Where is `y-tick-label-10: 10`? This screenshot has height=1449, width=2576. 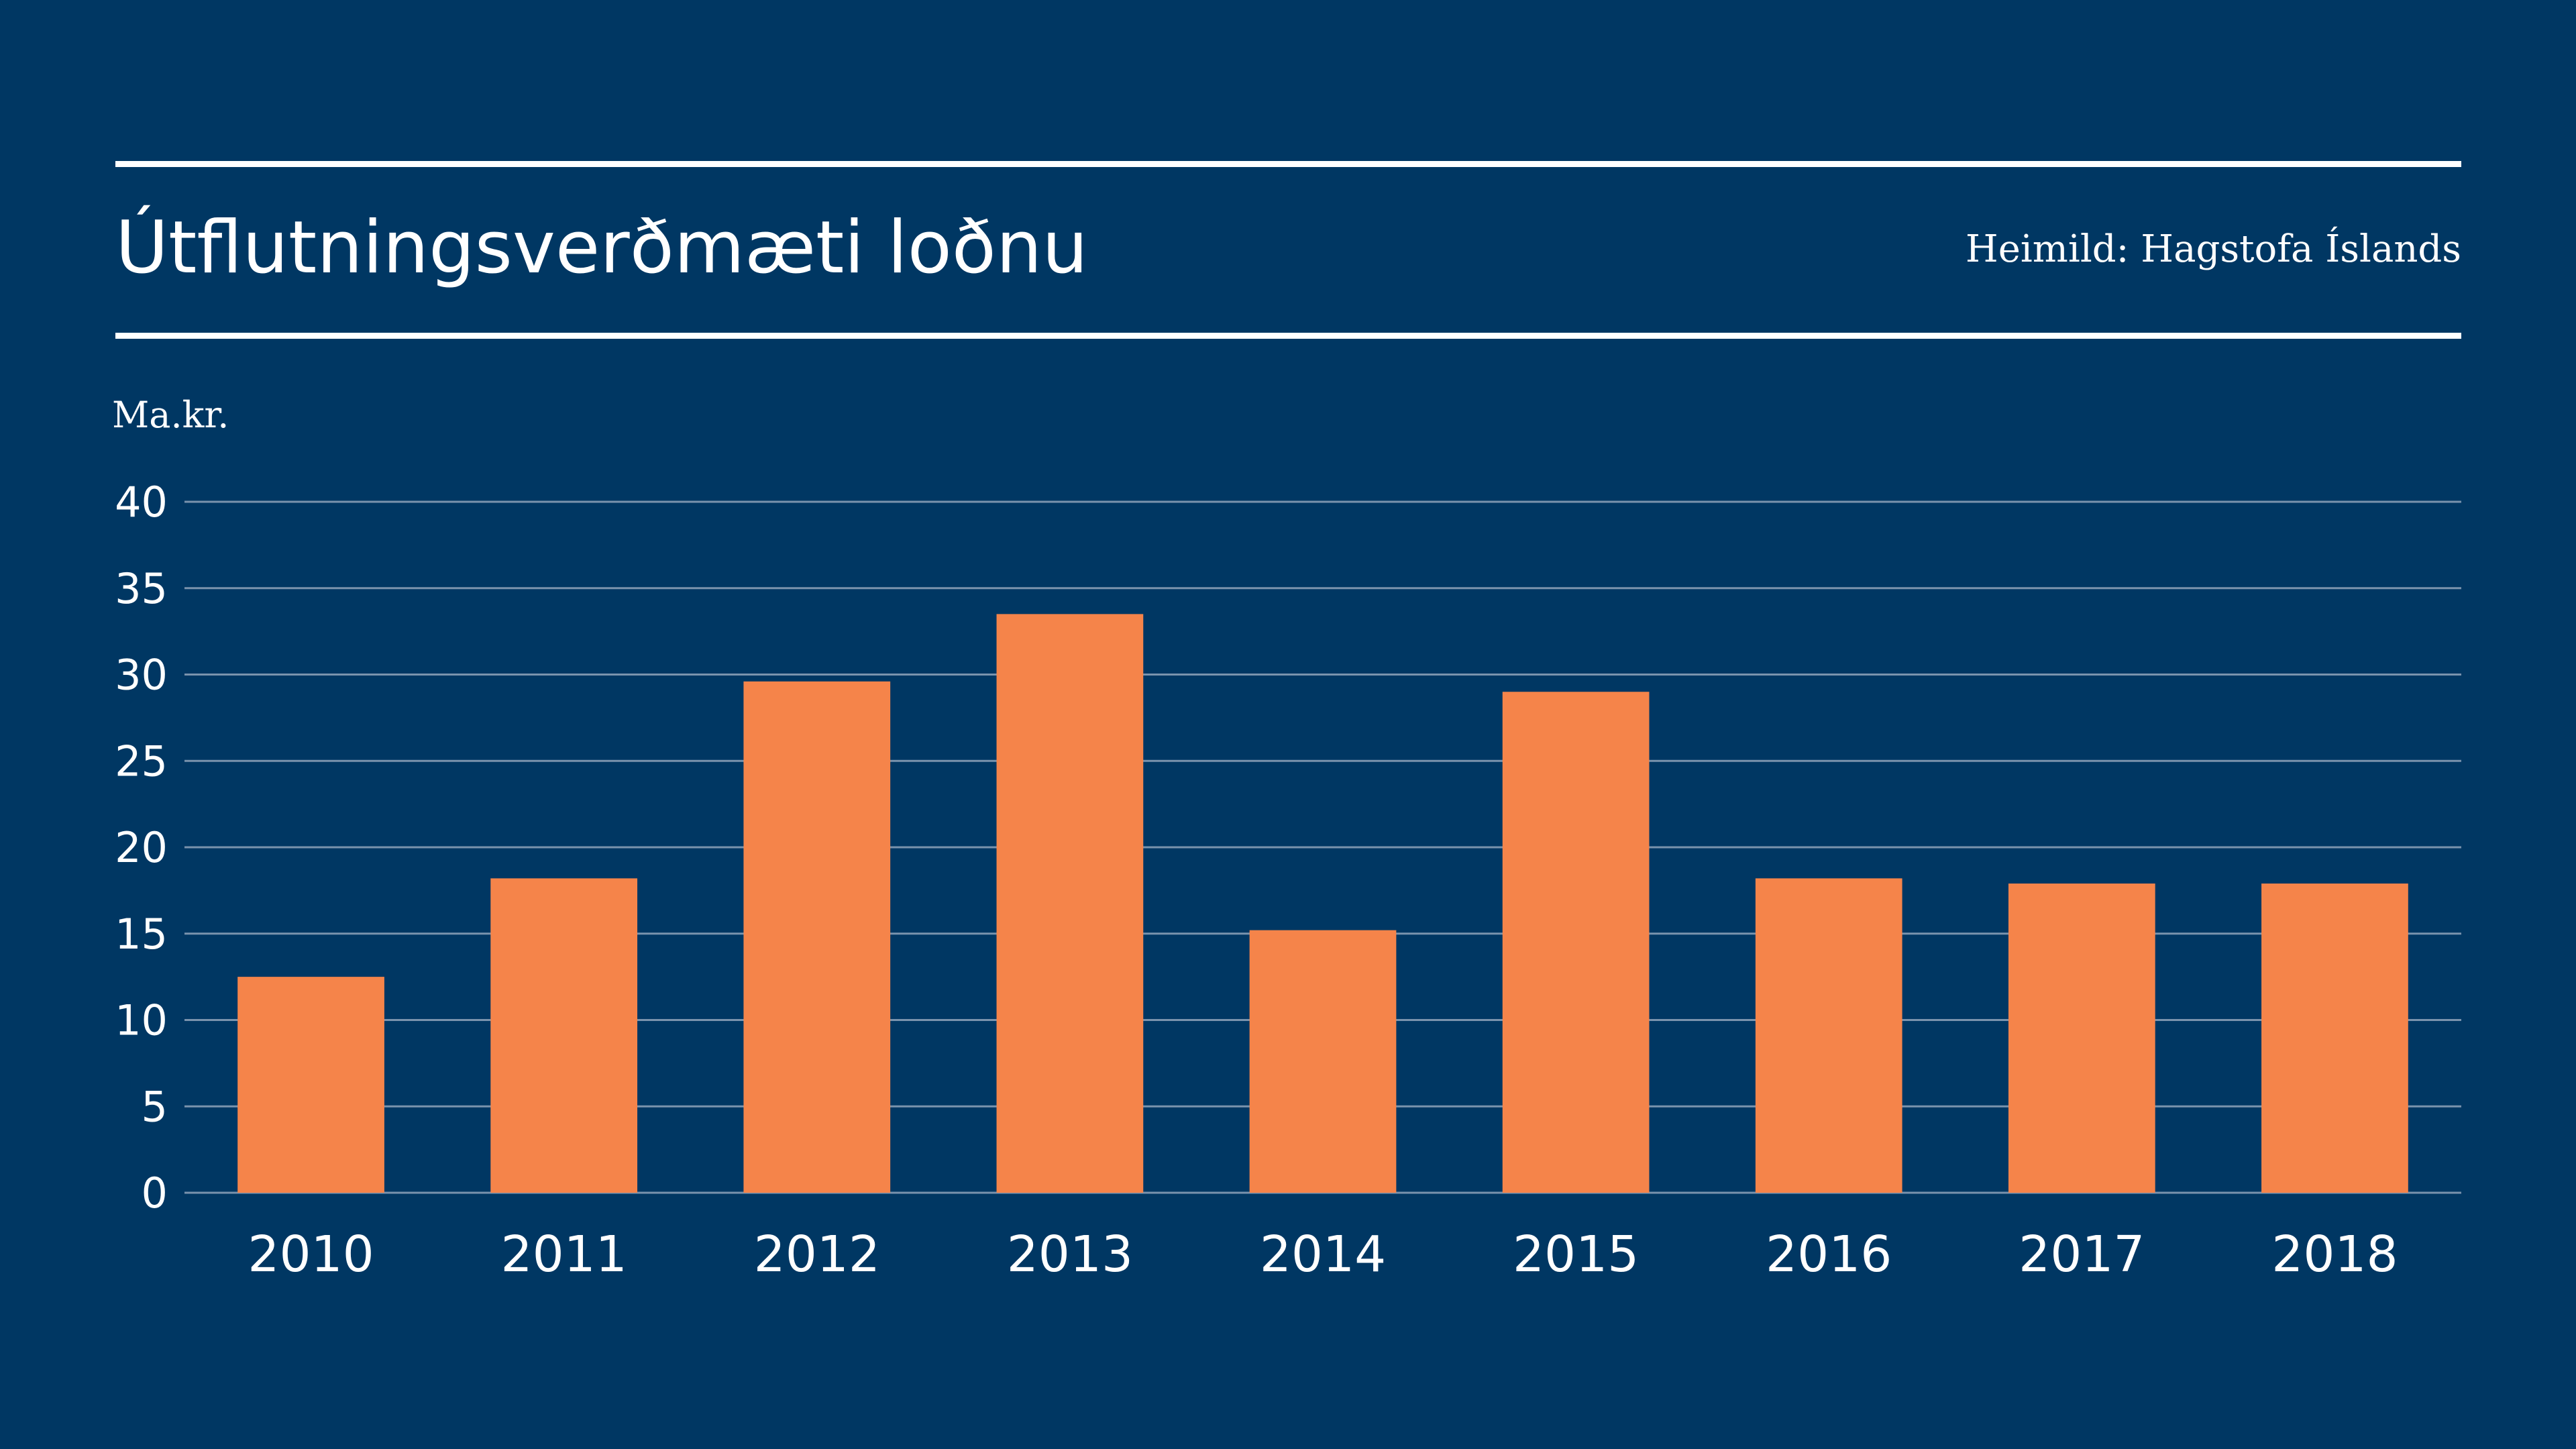
y-tick-label-10: 10 is located at coordinates (141, 1020).